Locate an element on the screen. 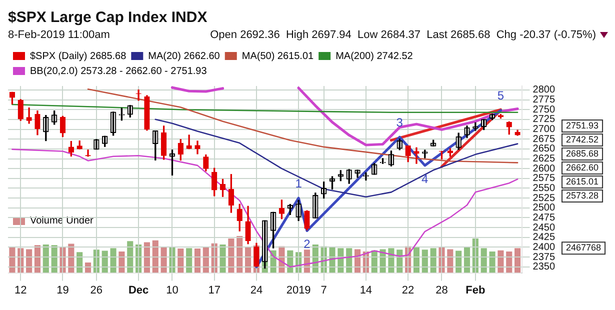 The width and height of the screenshot is (615, 310). y-tick-label: 2350 is located at coordinates (544, 267).